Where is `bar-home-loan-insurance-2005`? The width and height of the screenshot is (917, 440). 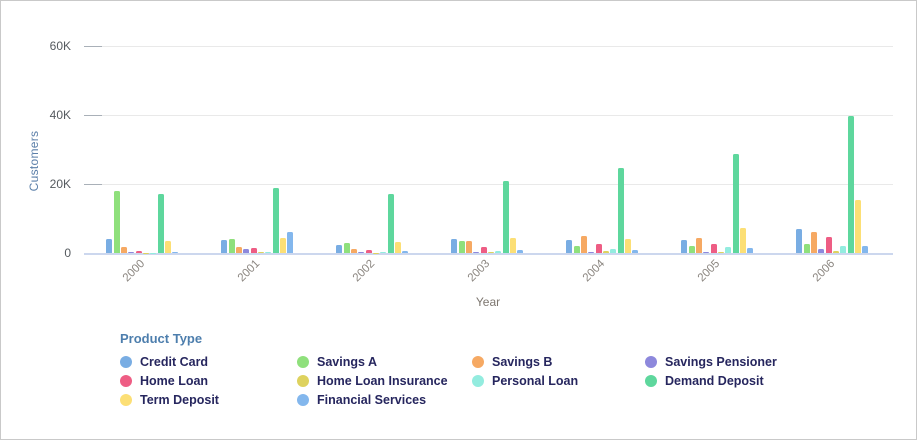 bar-home-loan-insurance-2005 is located at coordinates (721, 252).